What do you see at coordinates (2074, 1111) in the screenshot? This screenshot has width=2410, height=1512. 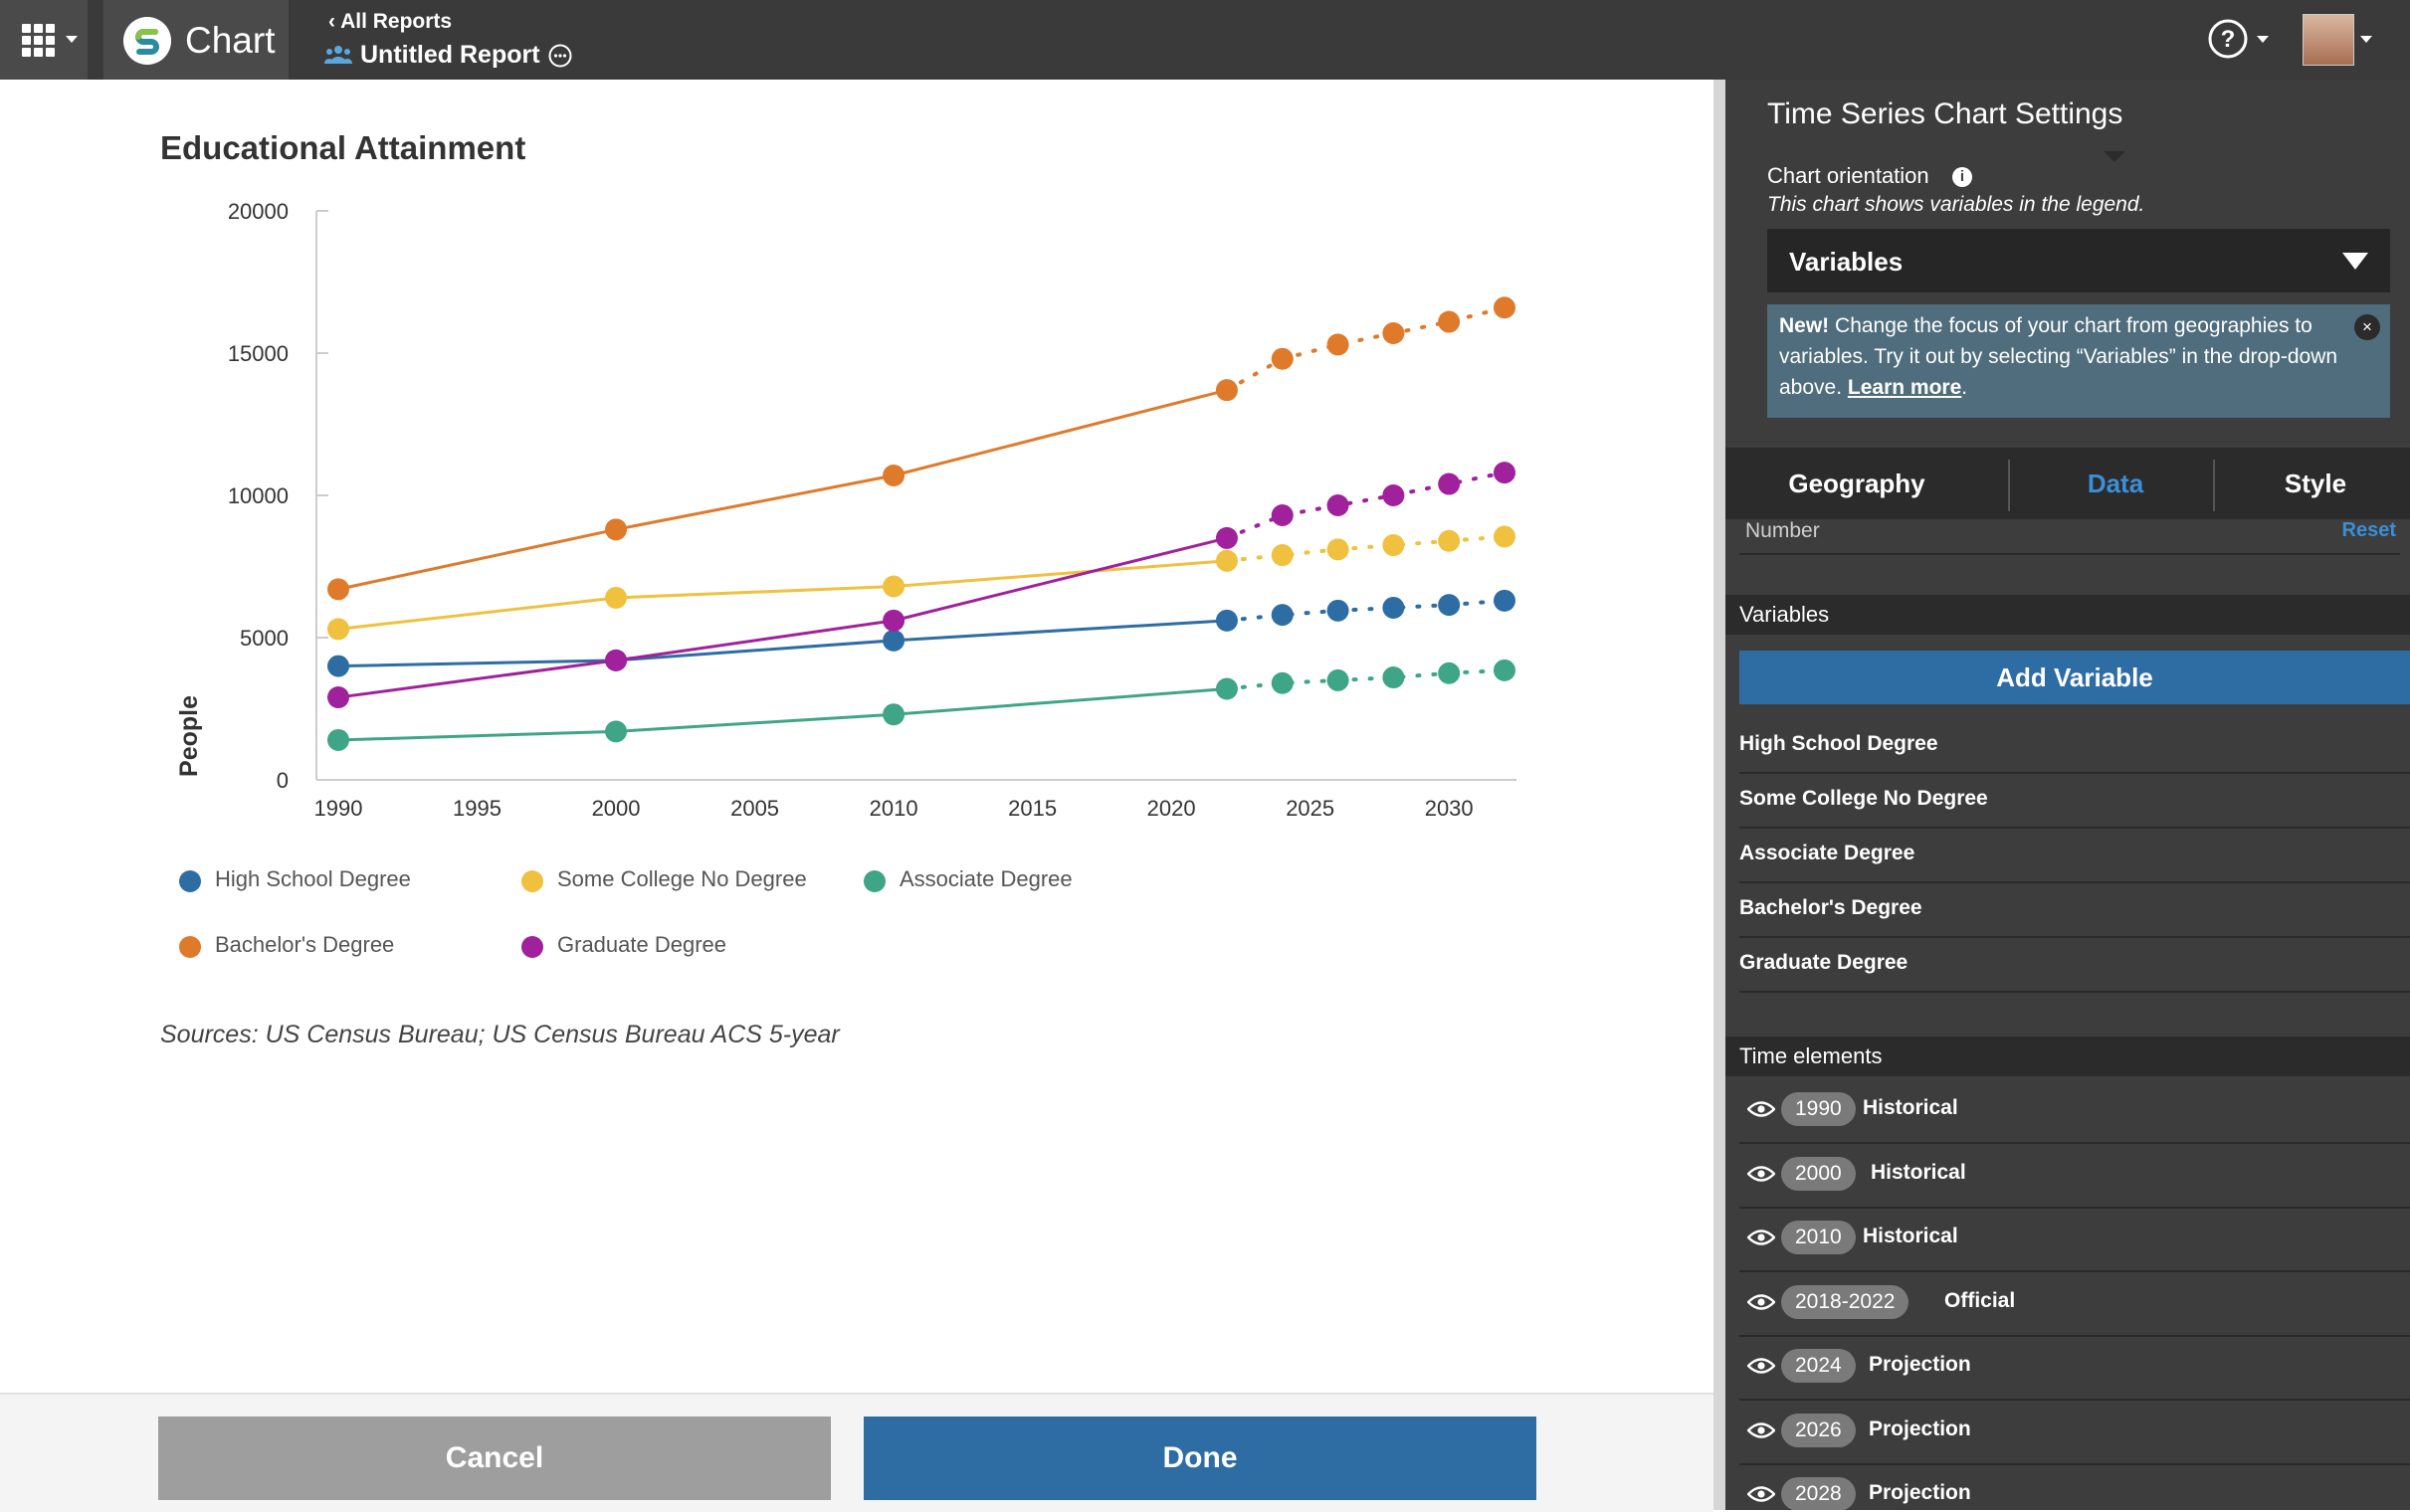 I see `time-element-row: 1990 Historical` at bounding box center [2074, 1111].